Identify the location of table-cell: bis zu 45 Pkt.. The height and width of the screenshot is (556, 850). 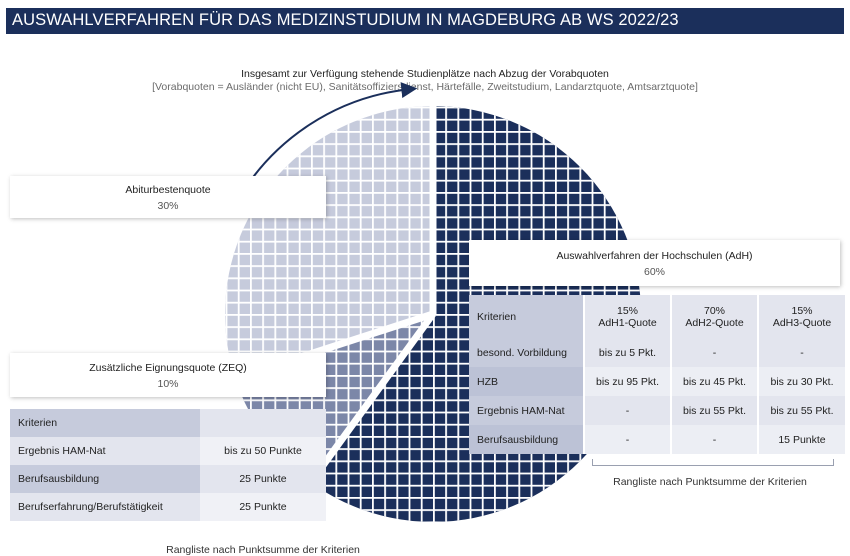
(714, 381).